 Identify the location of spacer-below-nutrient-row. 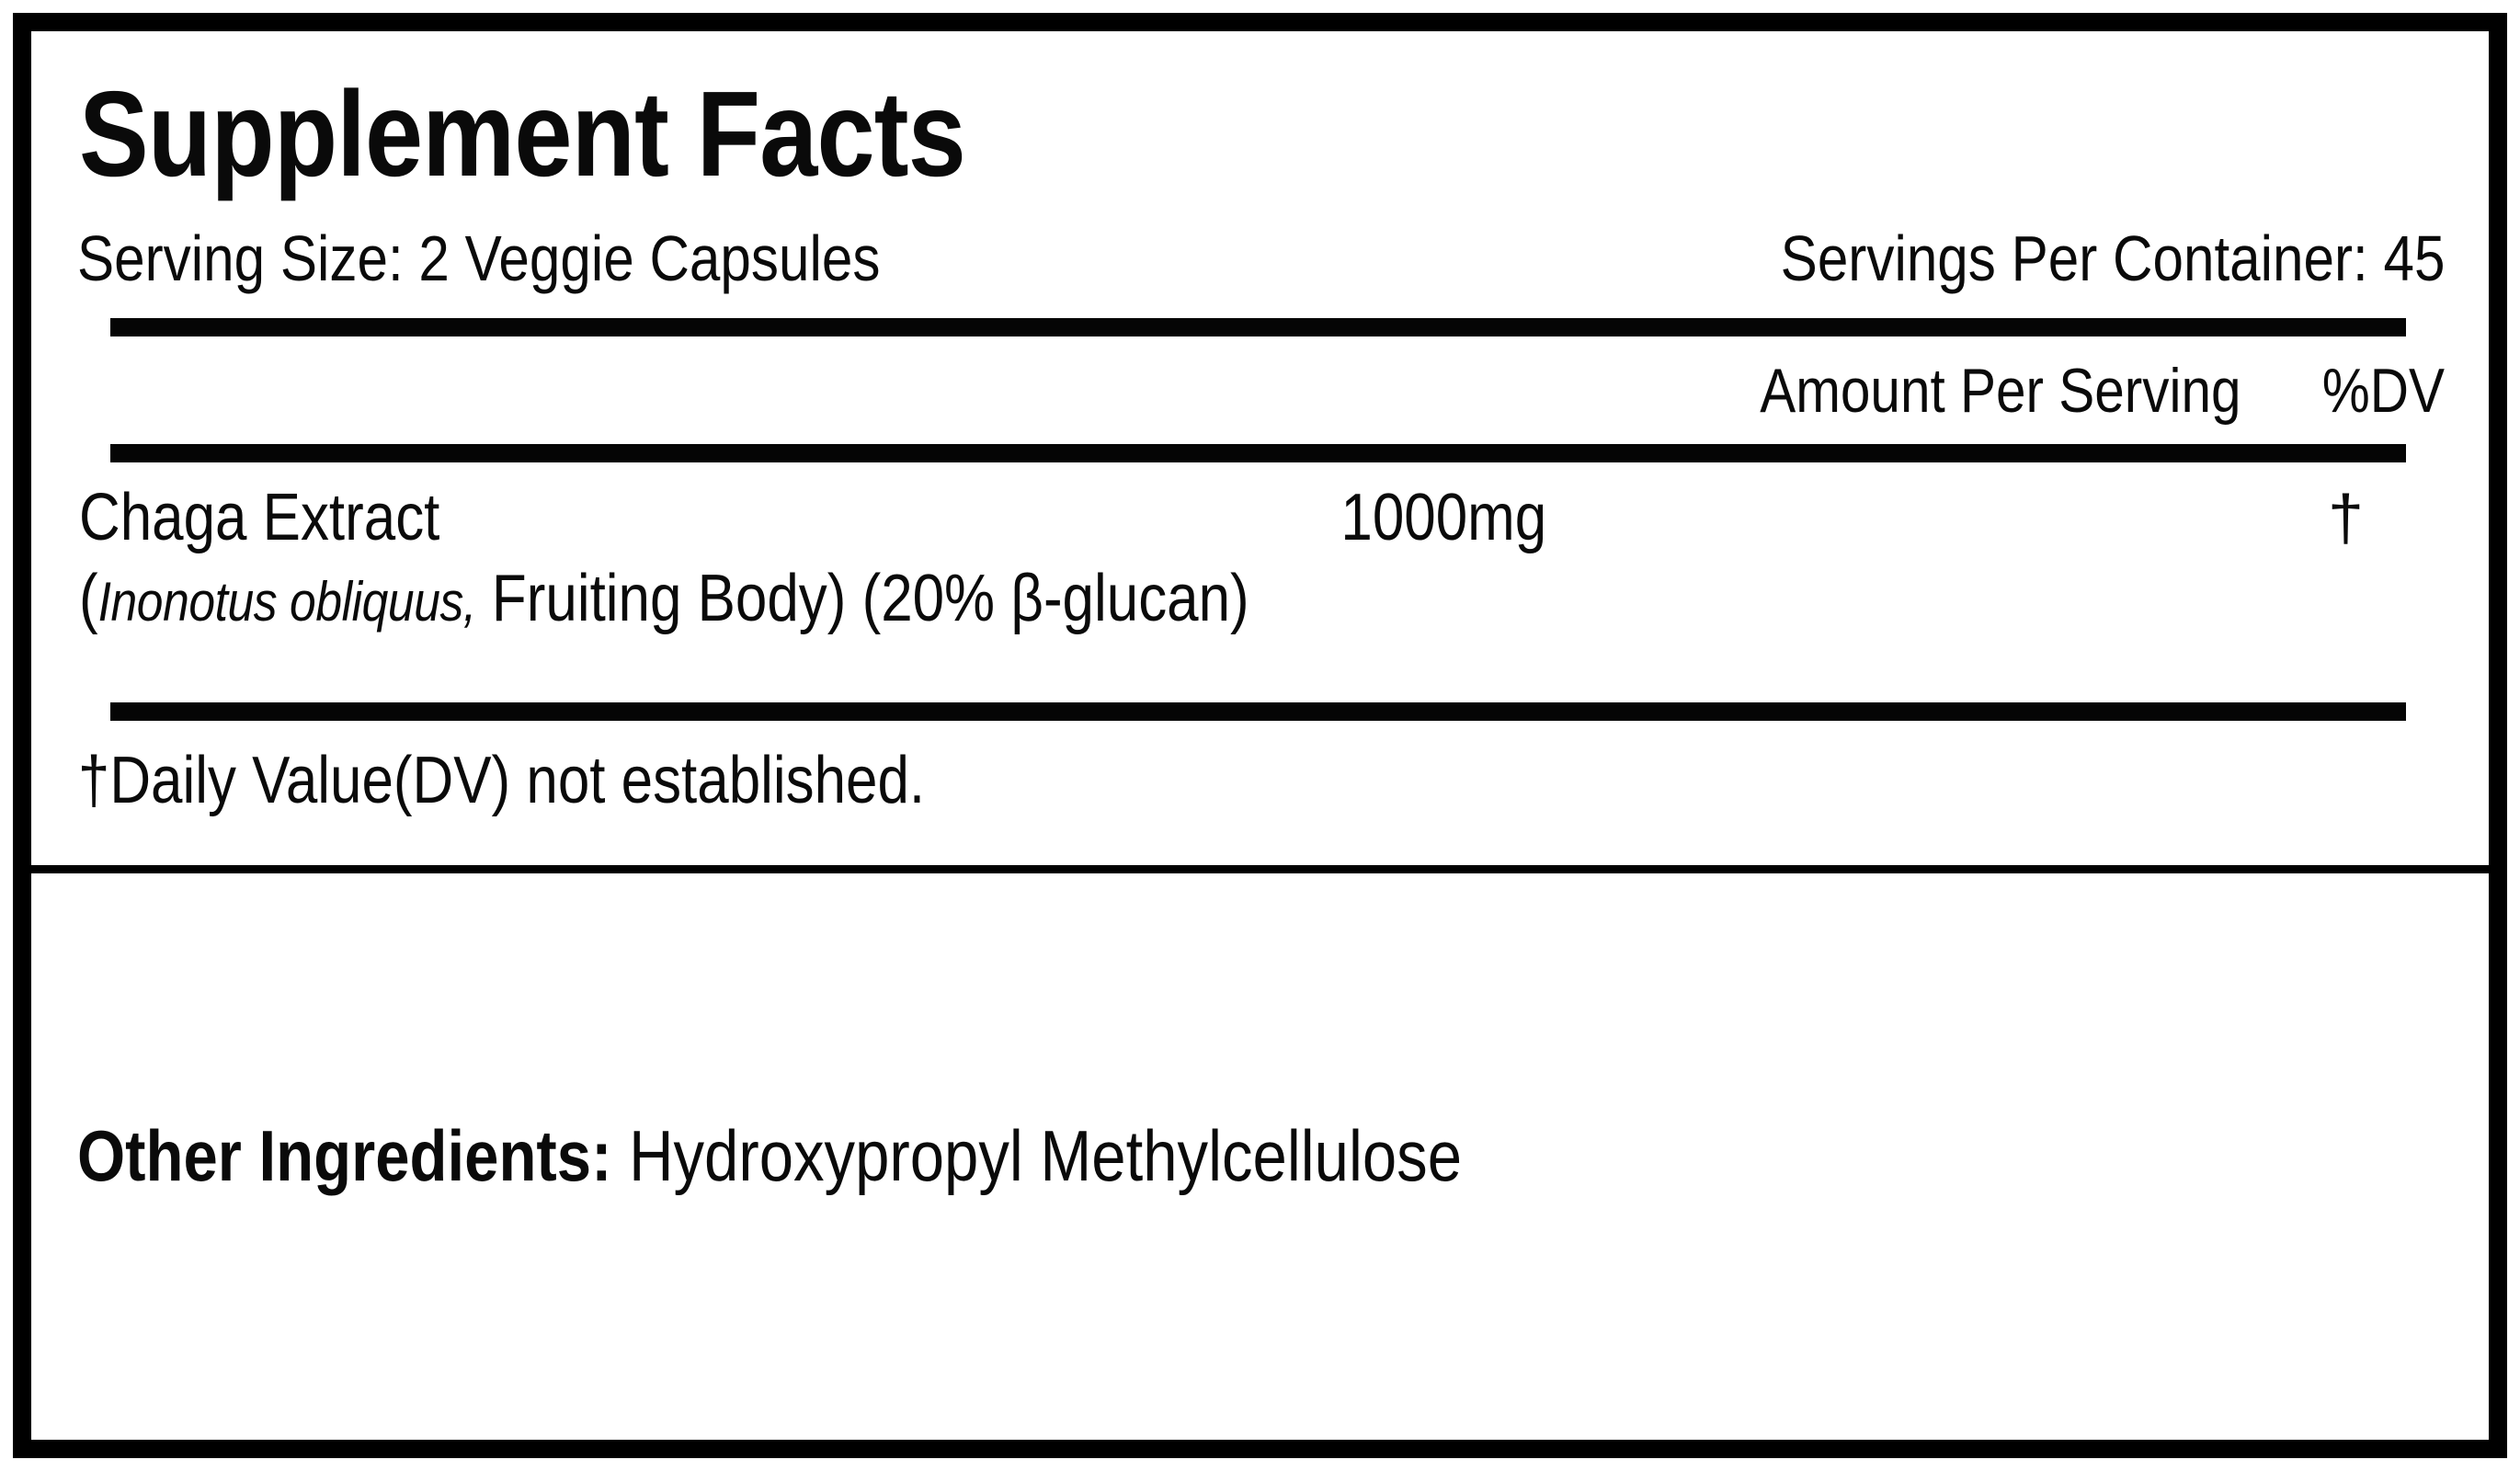
(1260, 669).